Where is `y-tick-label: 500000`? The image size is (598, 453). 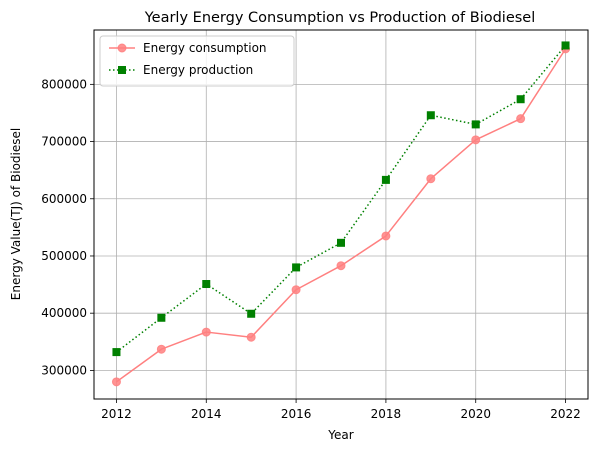 y-tick-label: 500000 is located at coordinates (64, 256).